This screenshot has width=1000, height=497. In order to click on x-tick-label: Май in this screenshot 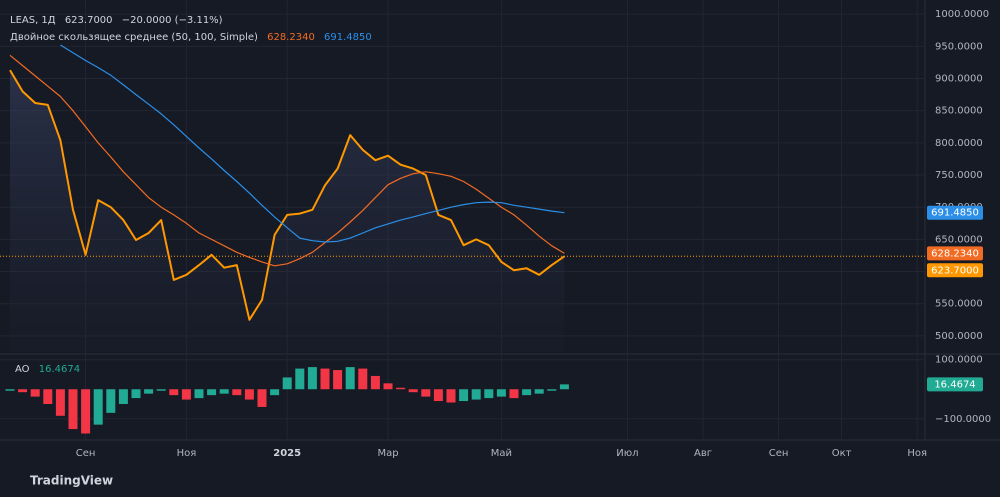, I will do `click(501, 453)`.